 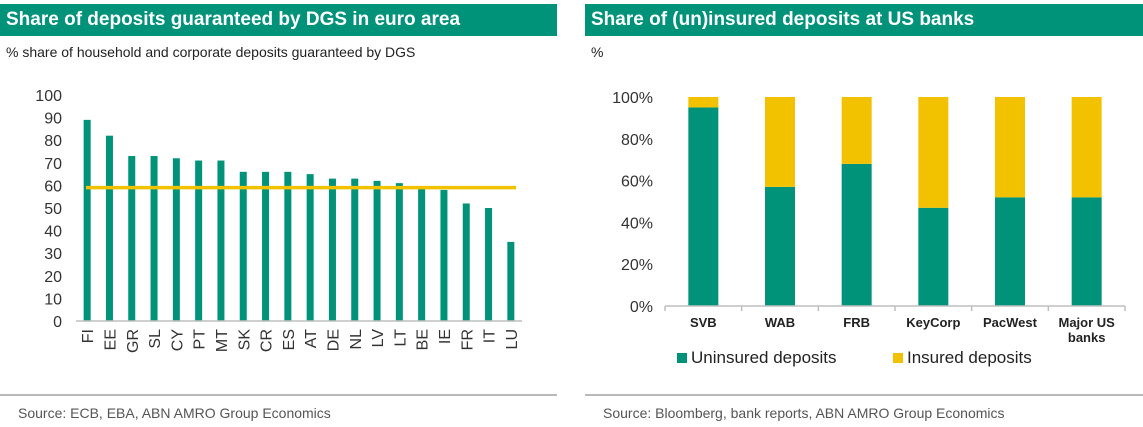 What do you see at coordinates (632, 98) in the screenshot?
I see `y-tick-label: 100%` at bounding box center [632, 98].